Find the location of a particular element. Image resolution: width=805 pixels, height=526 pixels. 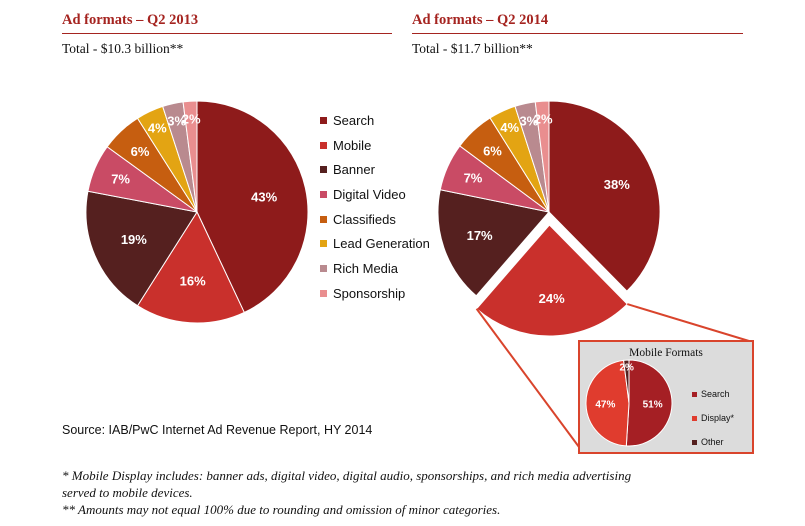

inset-legend-item: Display* is located at coordinates (713, 418).